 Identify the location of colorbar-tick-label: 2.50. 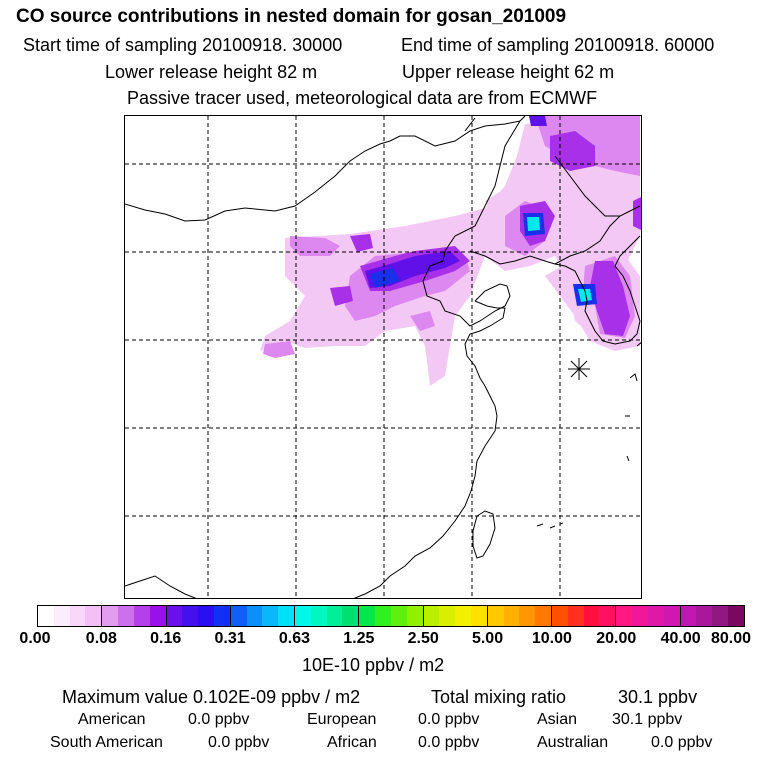
(423, 638).